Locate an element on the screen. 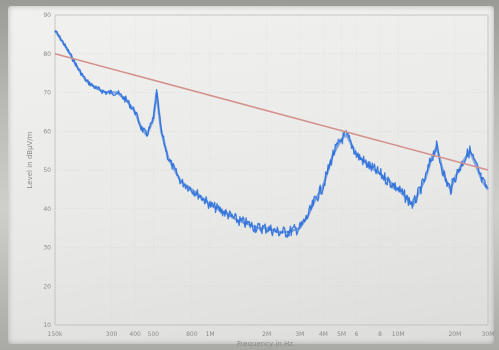 This screenshot has height=350, width=499. x-tick-label: 300 is located at coordinates (112, 334).